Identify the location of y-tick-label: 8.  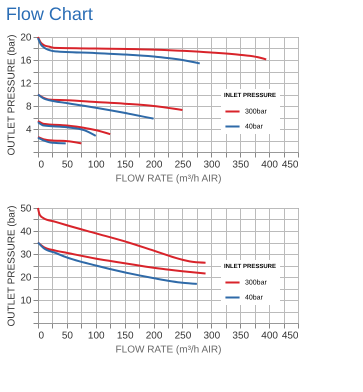
(29, 107).